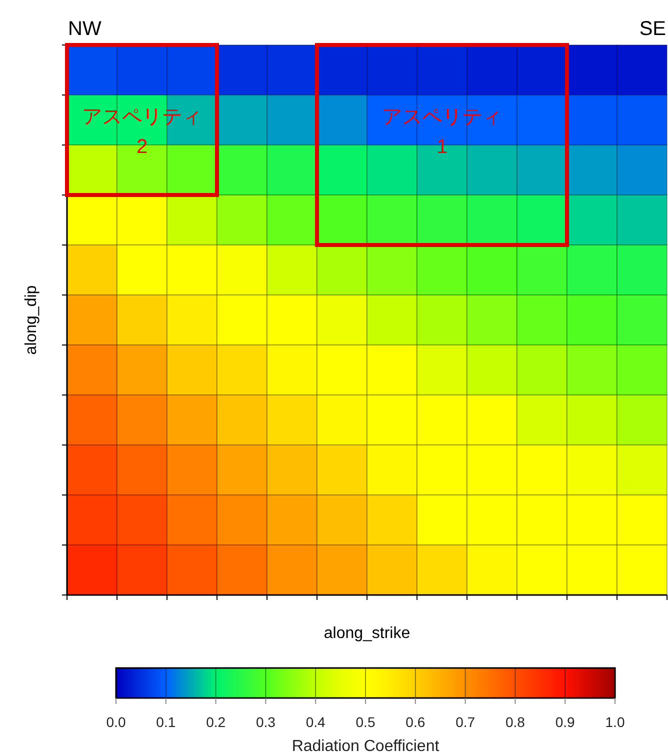  Describe the element at coordinates (166, 722) in the screenshot. I see `color-bar-label: 0.1` at that location.